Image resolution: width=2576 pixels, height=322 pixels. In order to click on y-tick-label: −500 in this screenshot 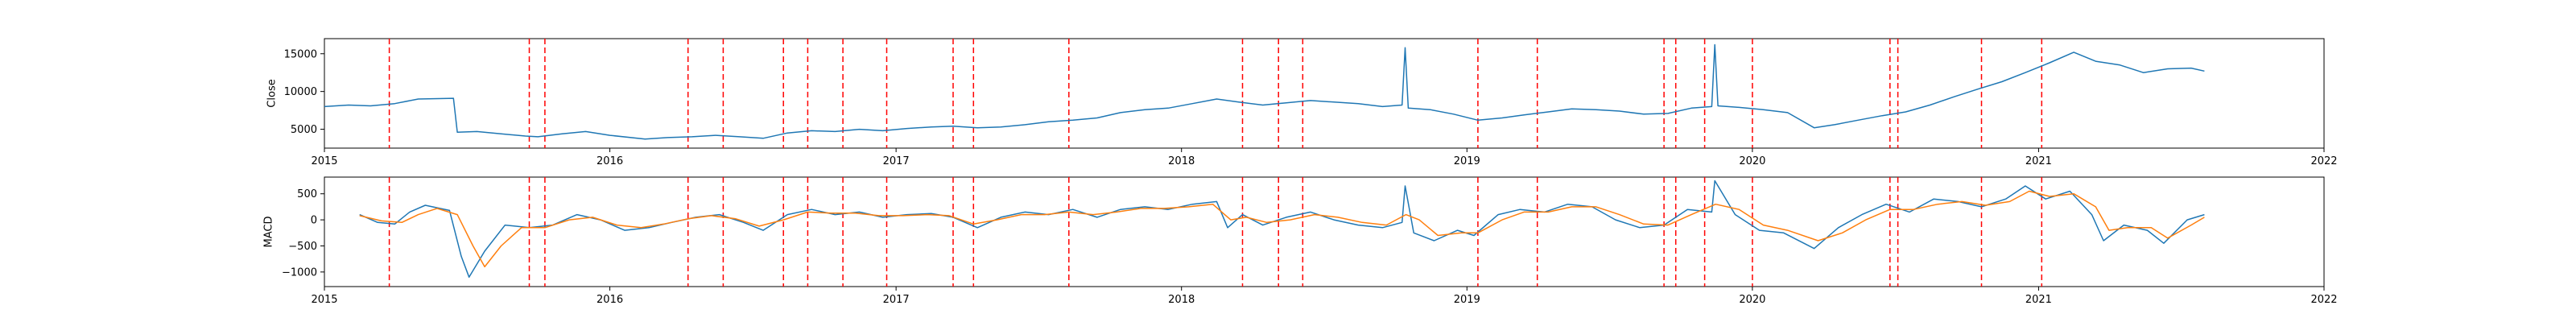, I will do `click(302, 247)`.